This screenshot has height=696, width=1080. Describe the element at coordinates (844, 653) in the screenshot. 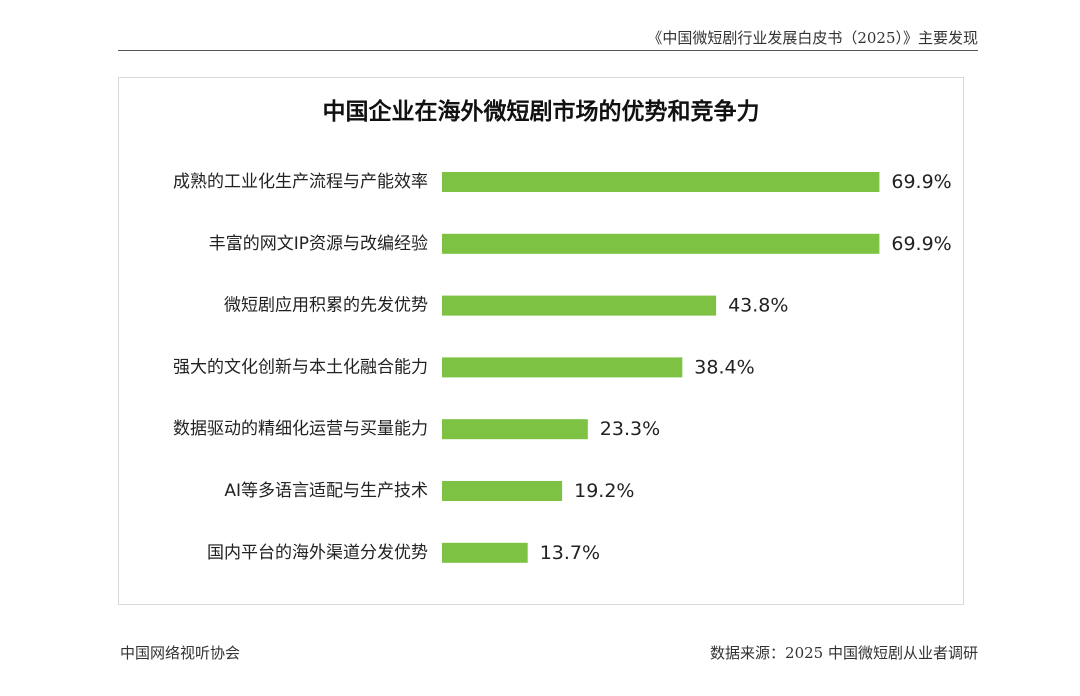

I see `footer-source: 数据来源：2025 中国微短剧从业者调研` at that location.